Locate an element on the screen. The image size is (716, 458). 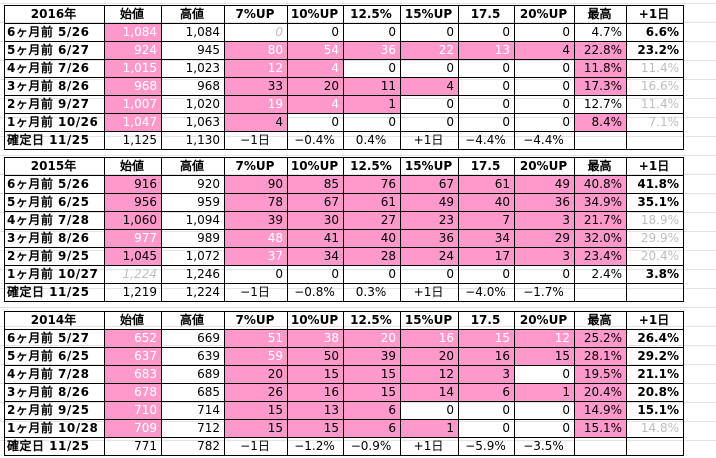
data-cell: 920 is located at coordinates (193, 184).